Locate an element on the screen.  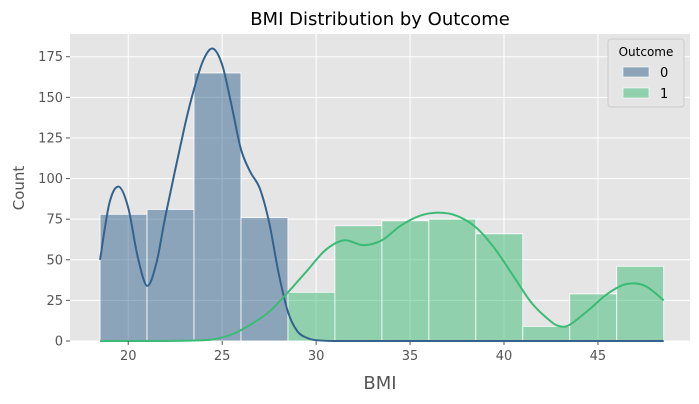
x-tick-label: 40 is located at coordinates (504, 356).